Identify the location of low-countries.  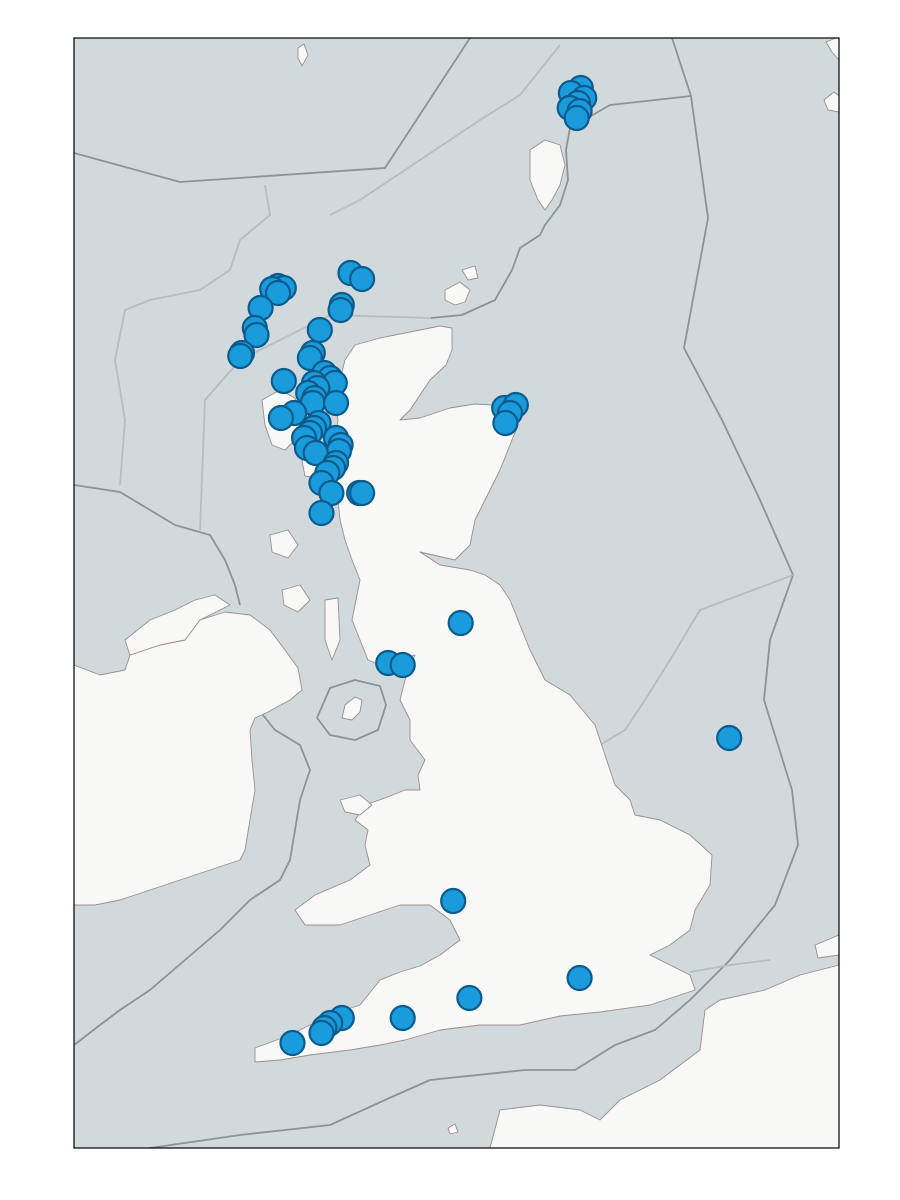
(826, 946).